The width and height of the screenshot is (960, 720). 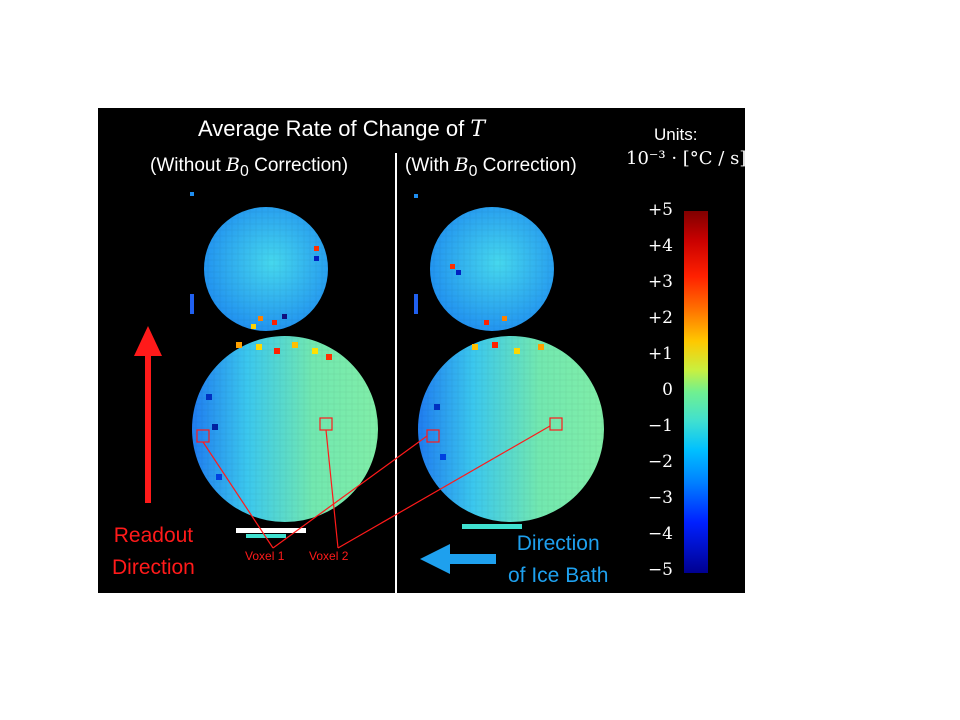 I want to click on right-small-sphere, so click(x=492, y=269).